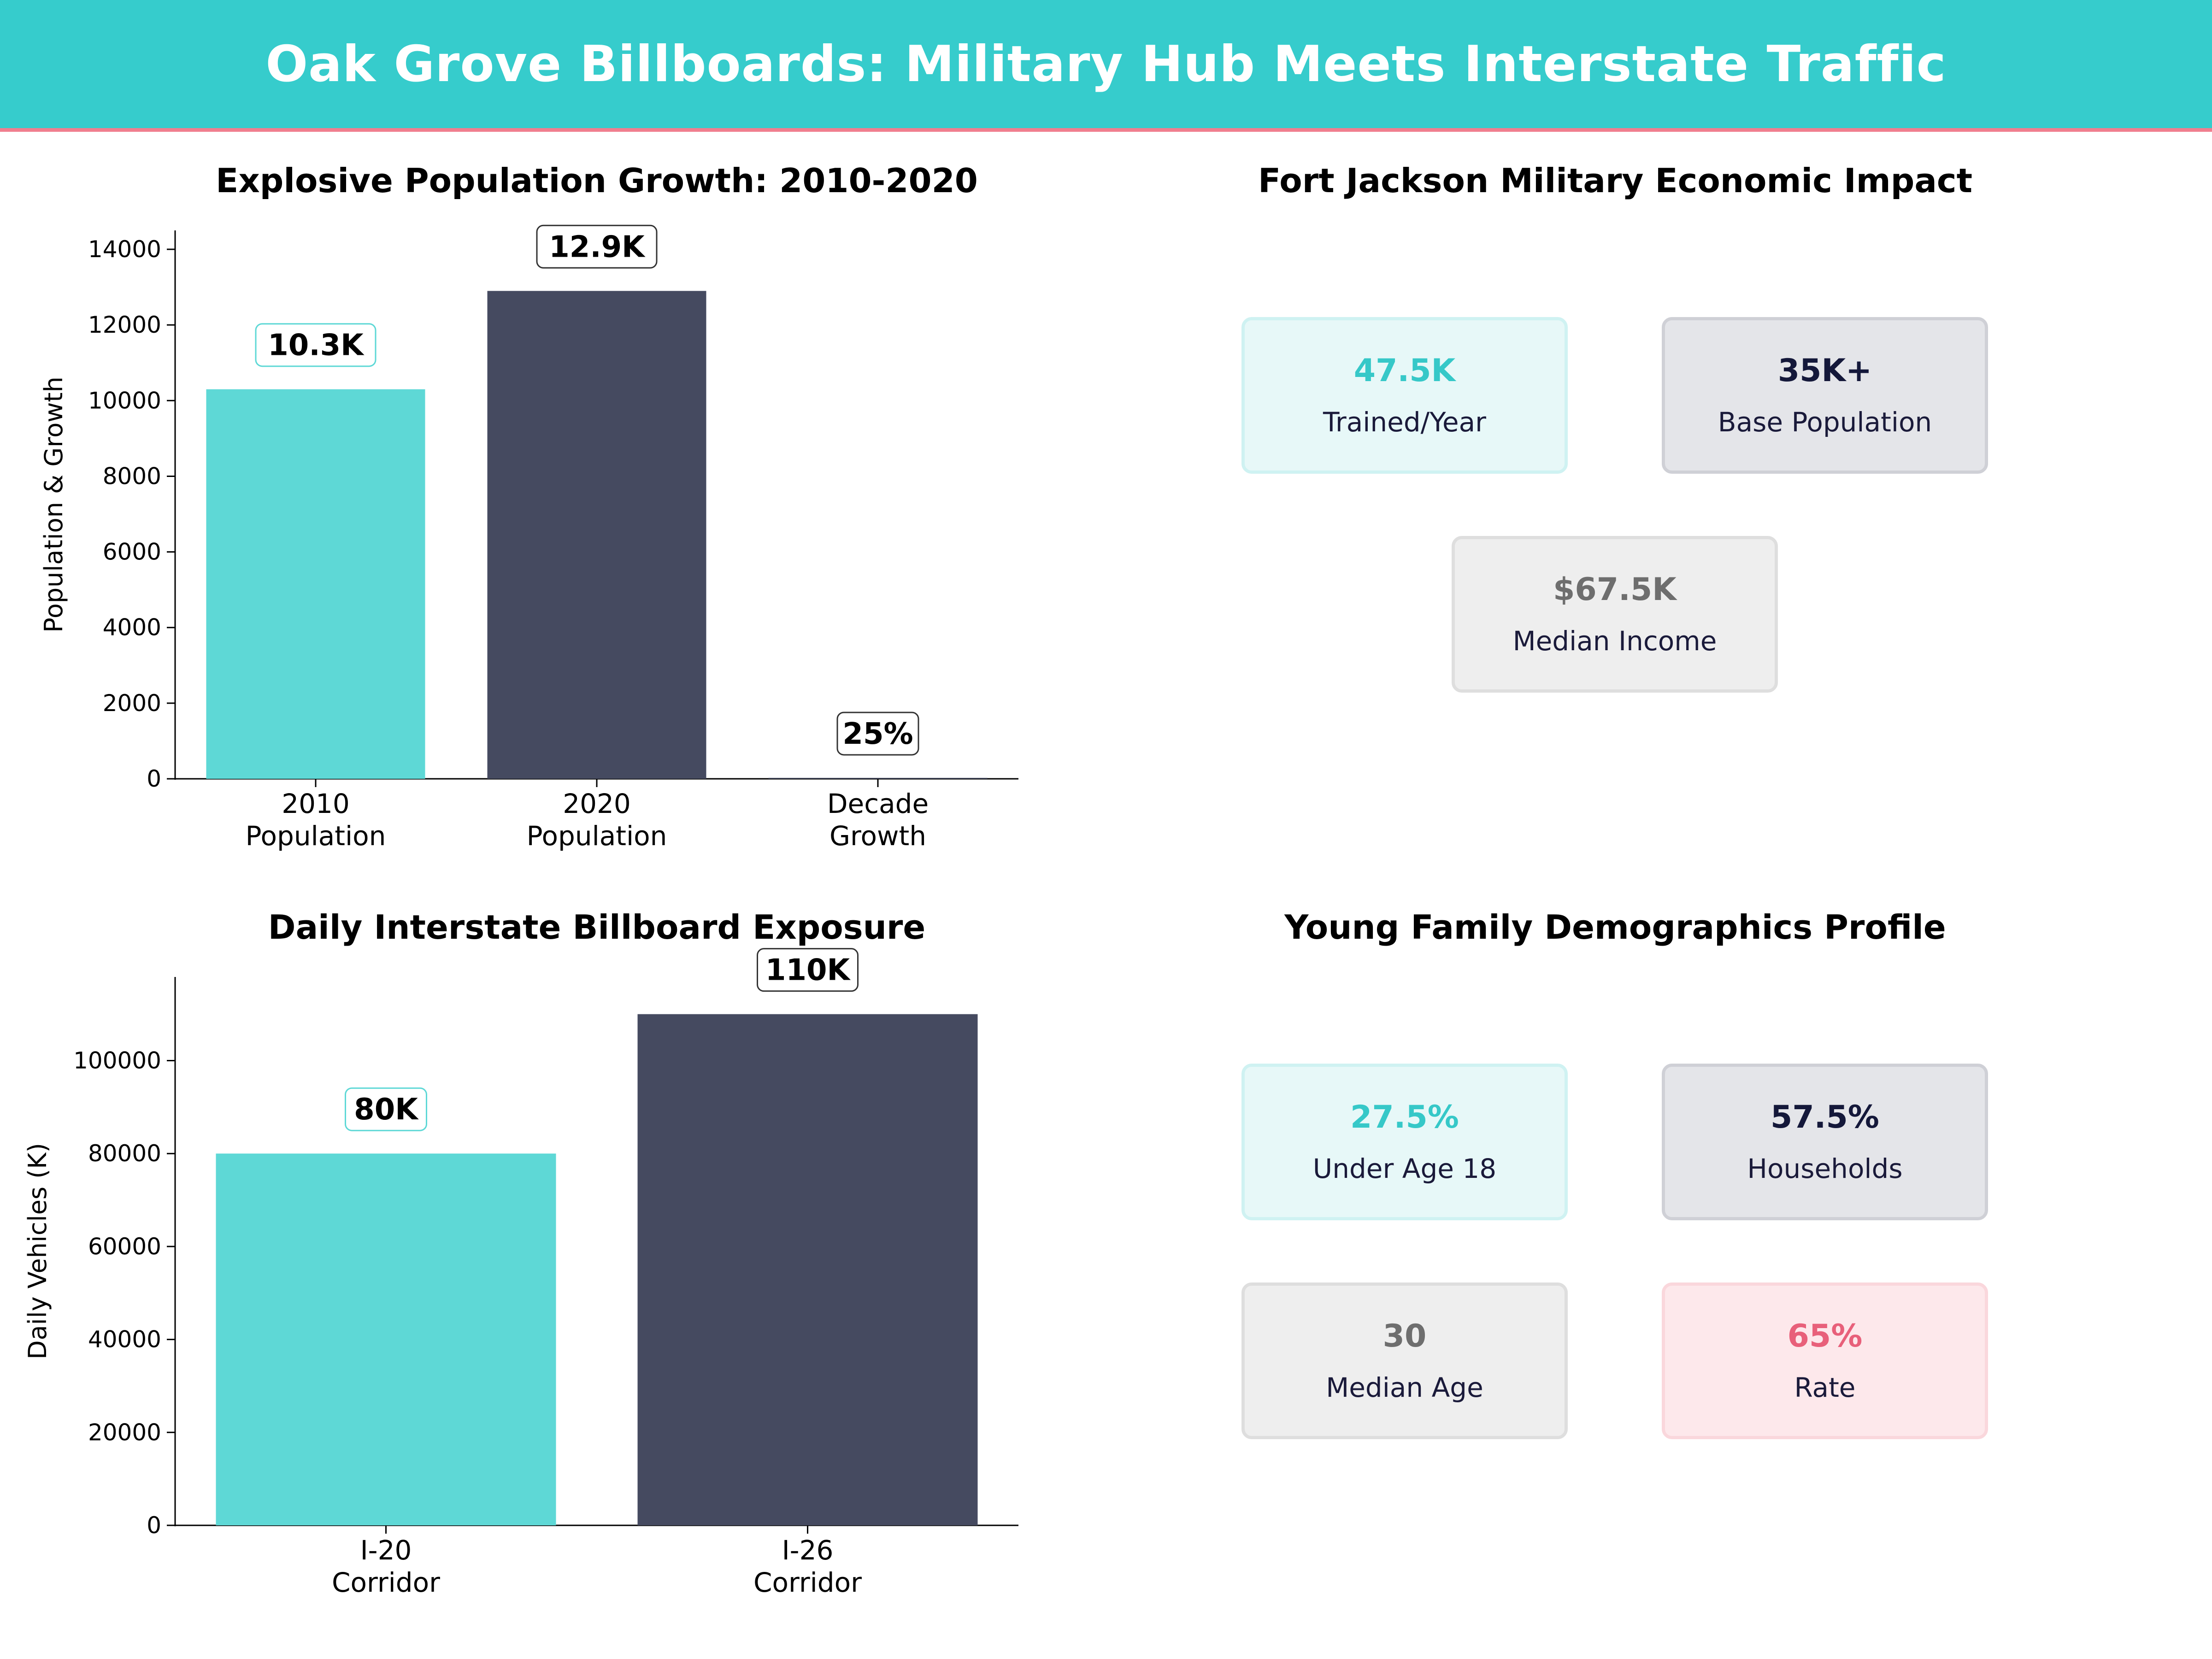  Describe the element at coordinates (1404, 1168) in the screenshot. I see `stat-label: Under Age 18` at that location.